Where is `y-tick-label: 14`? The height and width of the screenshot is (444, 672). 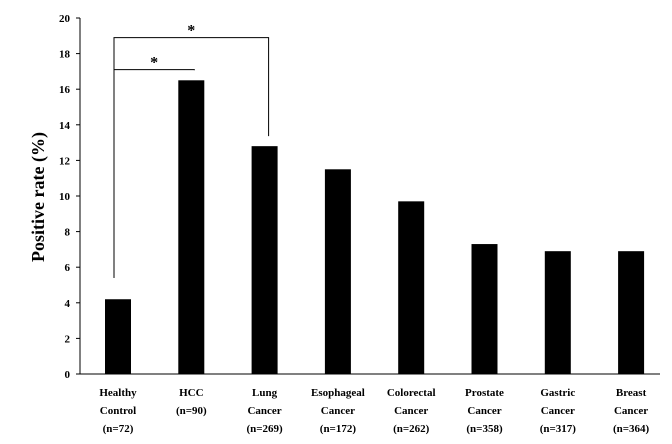 y-tick-label: 14 is located at coordinates (65, 126).